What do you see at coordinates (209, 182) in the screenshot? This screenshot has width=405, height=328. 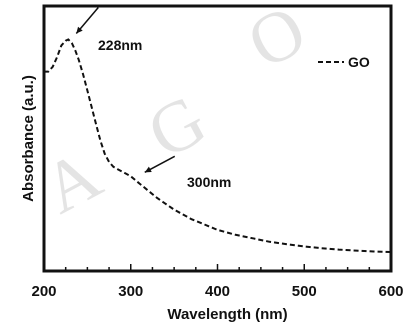 I see `annotation-label: 300nm` at bounding box center [209, 182].